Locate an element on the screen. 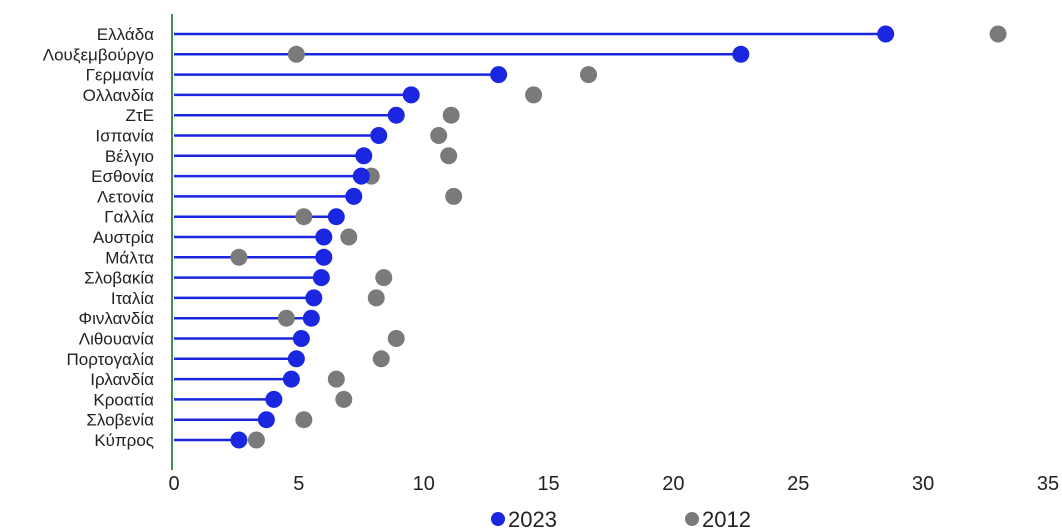  legend-marker-2012 is located at coordinates (692, 519).